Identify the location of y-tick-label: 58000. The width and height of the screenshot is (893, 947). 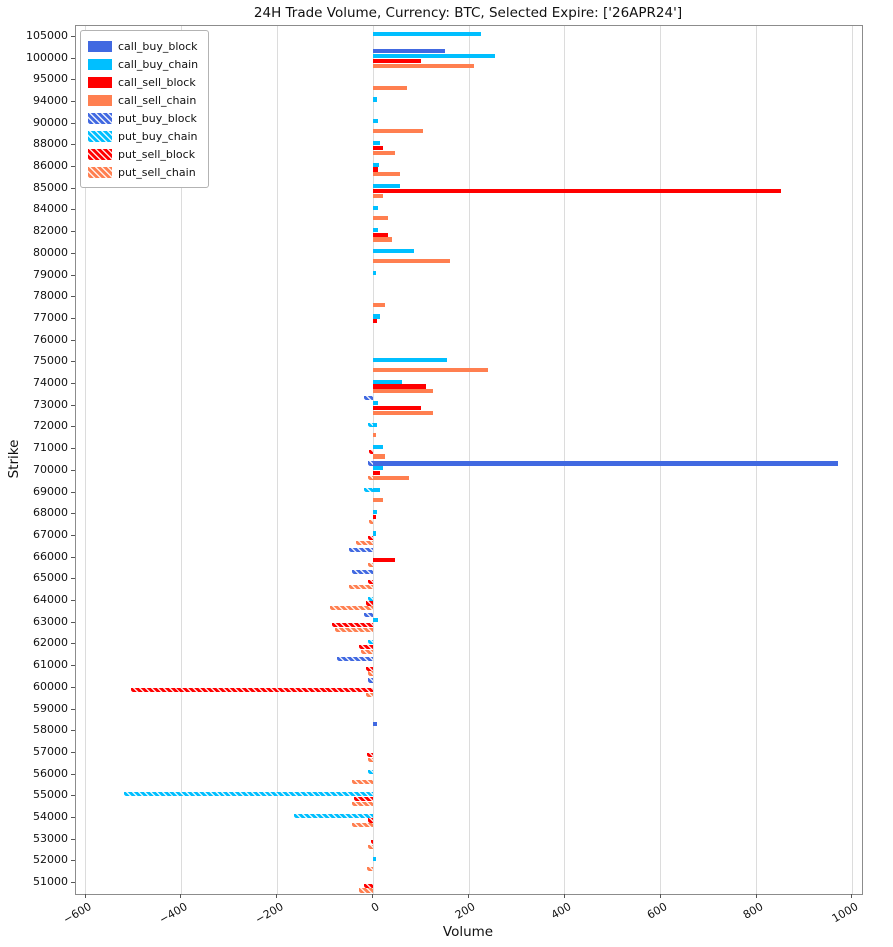
(50, 730).